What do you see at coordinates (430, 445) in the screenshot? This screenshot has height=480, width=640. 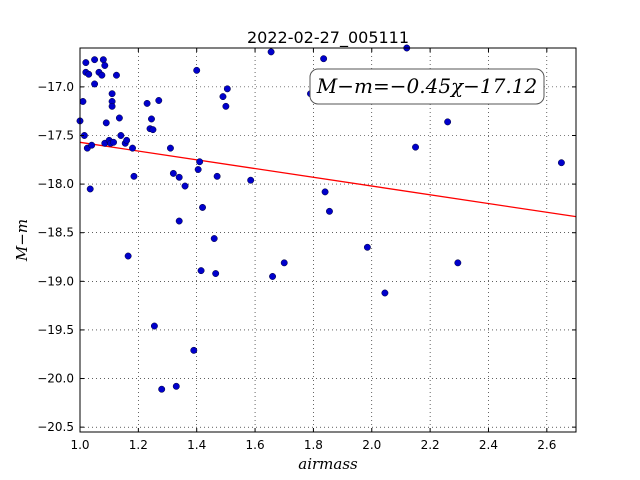 I see `x-tick-label: 2.2` at bounding box center [430, 445].